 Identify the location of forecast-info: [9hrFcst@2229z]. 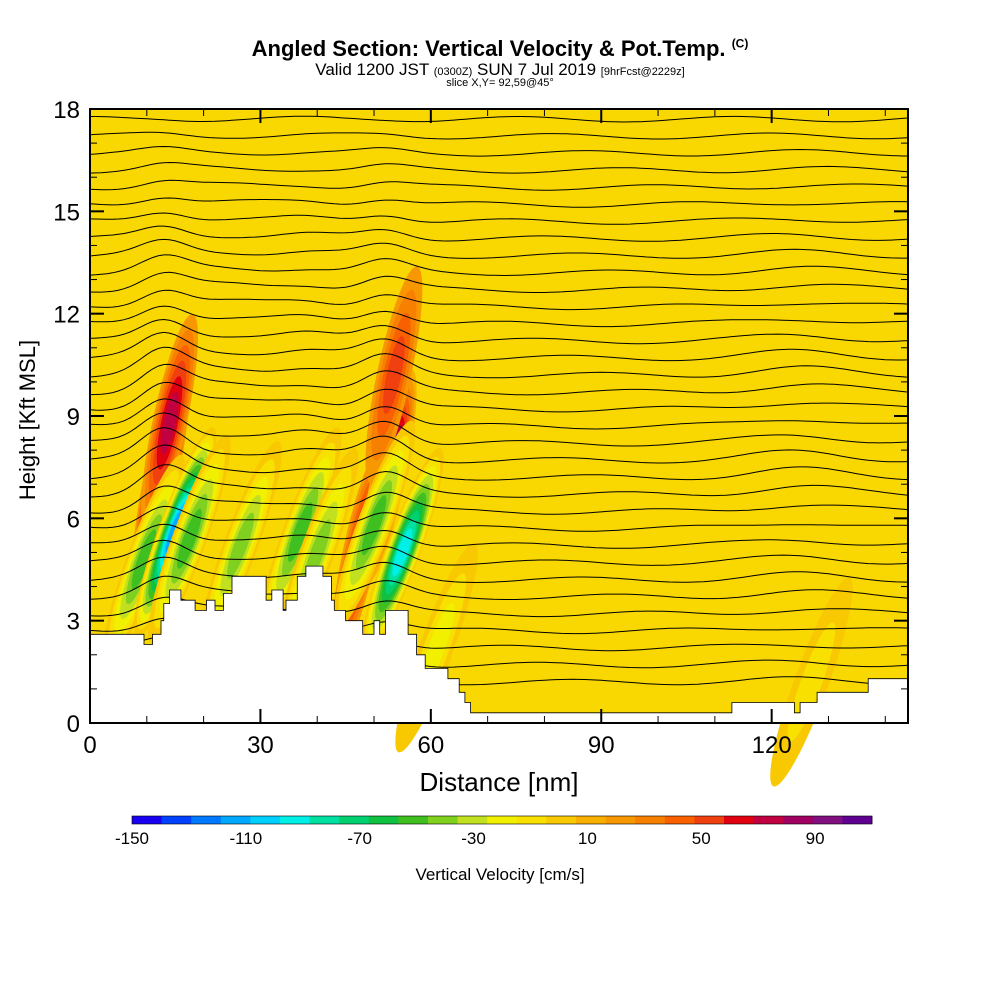
(642, 72).